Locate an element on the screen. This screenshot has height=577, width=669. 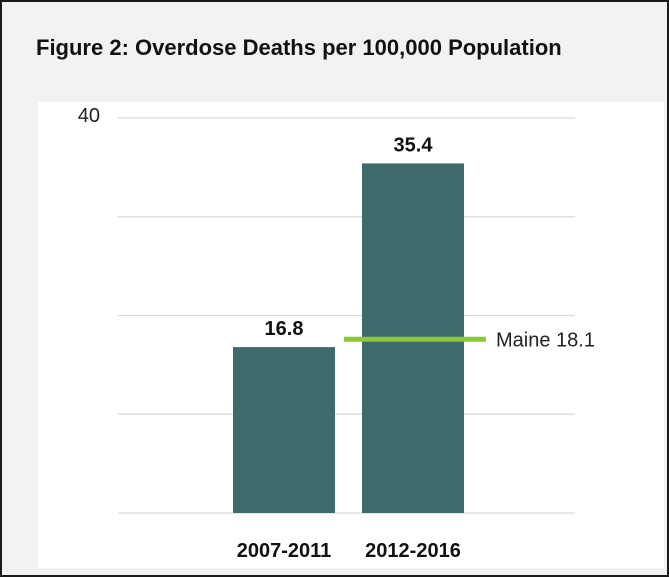
data-label-0: 16.8 is located at coordinates (284, 329).